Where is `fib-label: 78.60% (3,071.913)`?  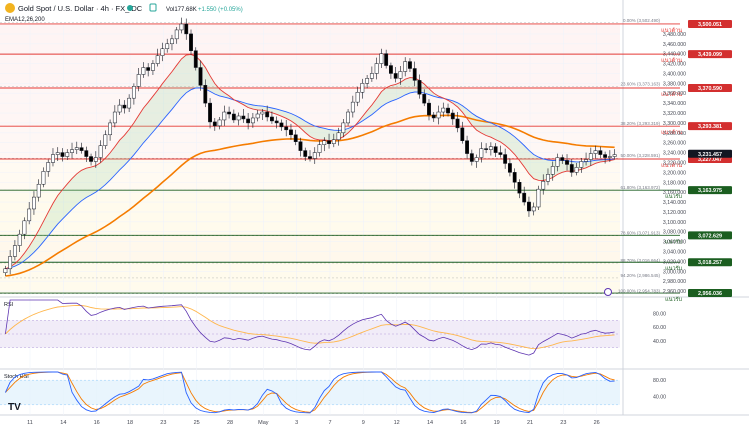
fib-label: 78.60% (3,071.913) is located at coordinates (640, 233).